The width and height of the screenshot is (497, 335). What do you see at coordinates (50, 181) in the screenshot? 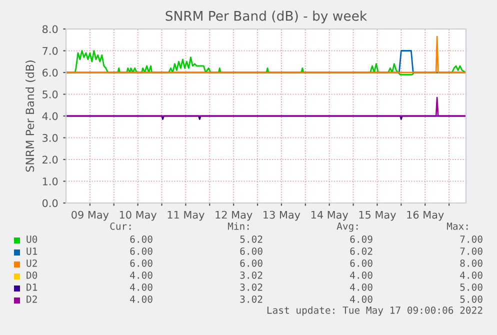
I see `y-tick-label: 1.0` at bounding box center [50, 181].